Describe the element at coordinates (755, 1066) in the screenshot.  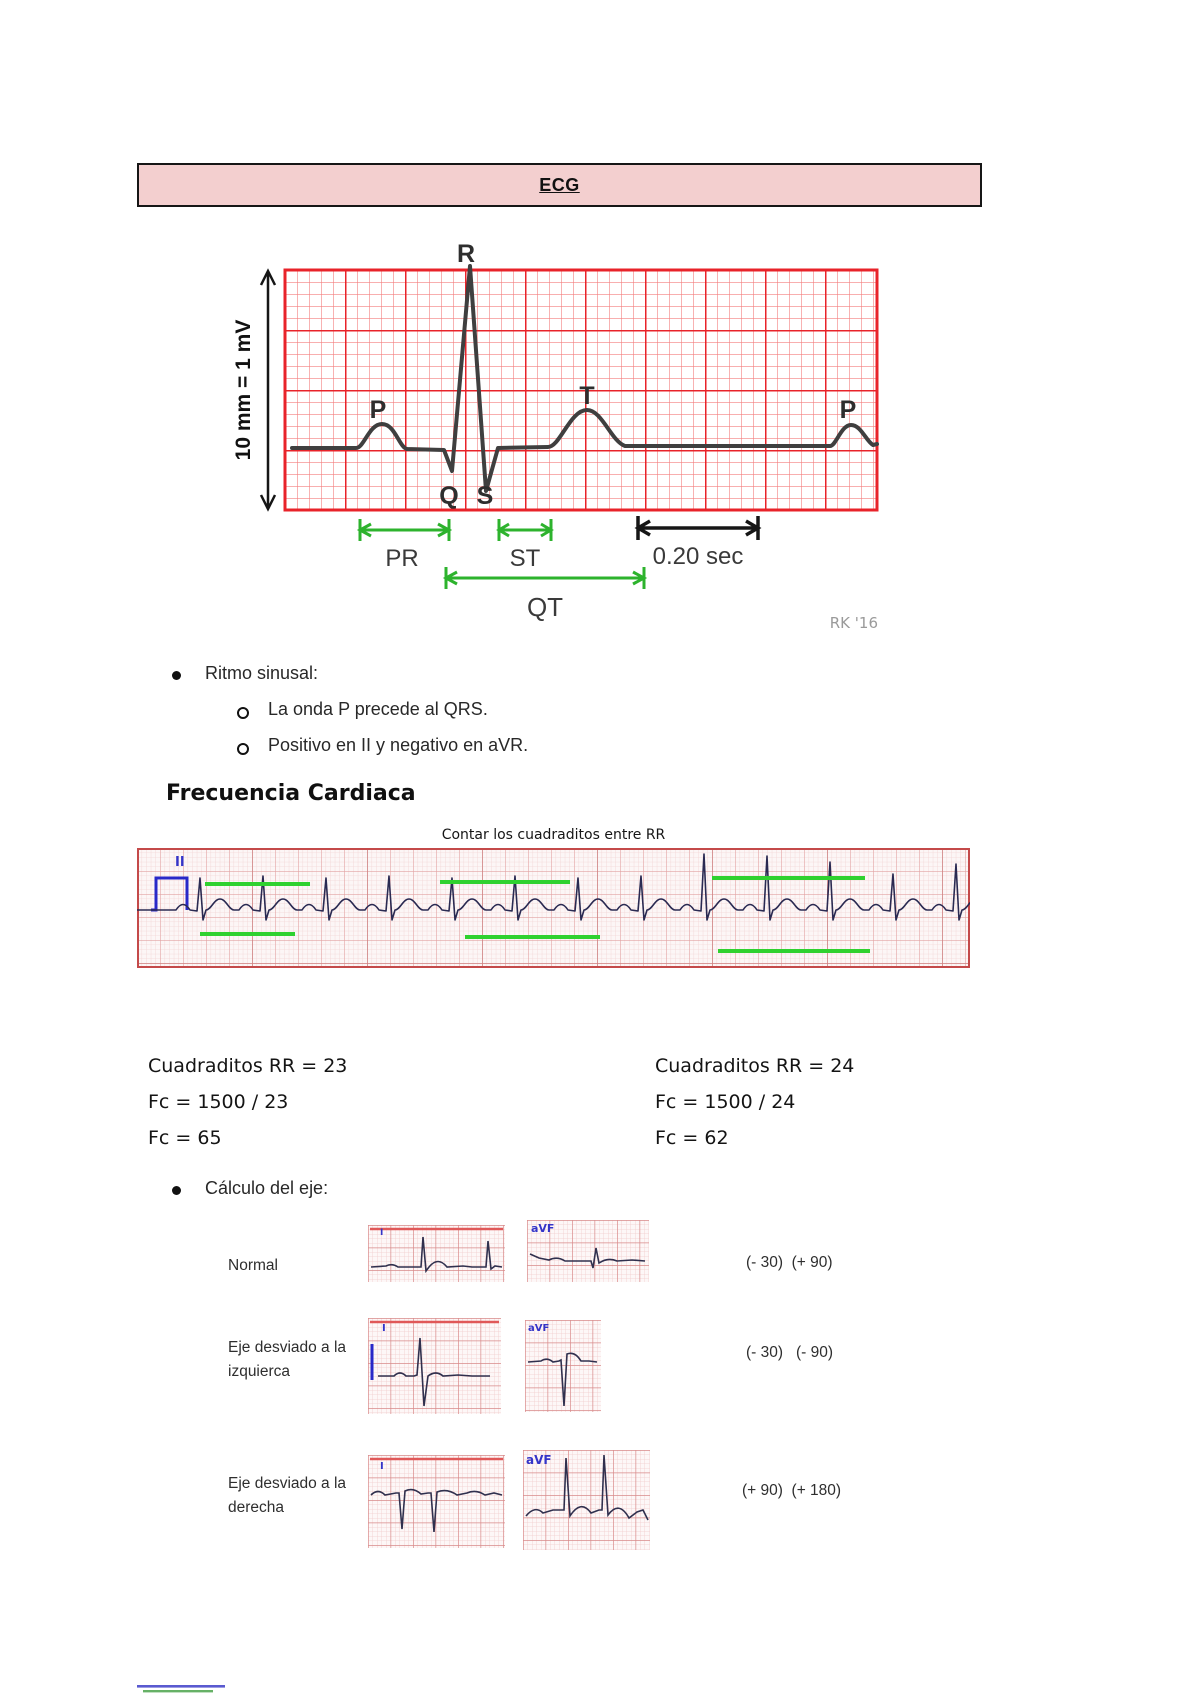
I see `calc-line: Cuadraditos RR = 24` at that location.